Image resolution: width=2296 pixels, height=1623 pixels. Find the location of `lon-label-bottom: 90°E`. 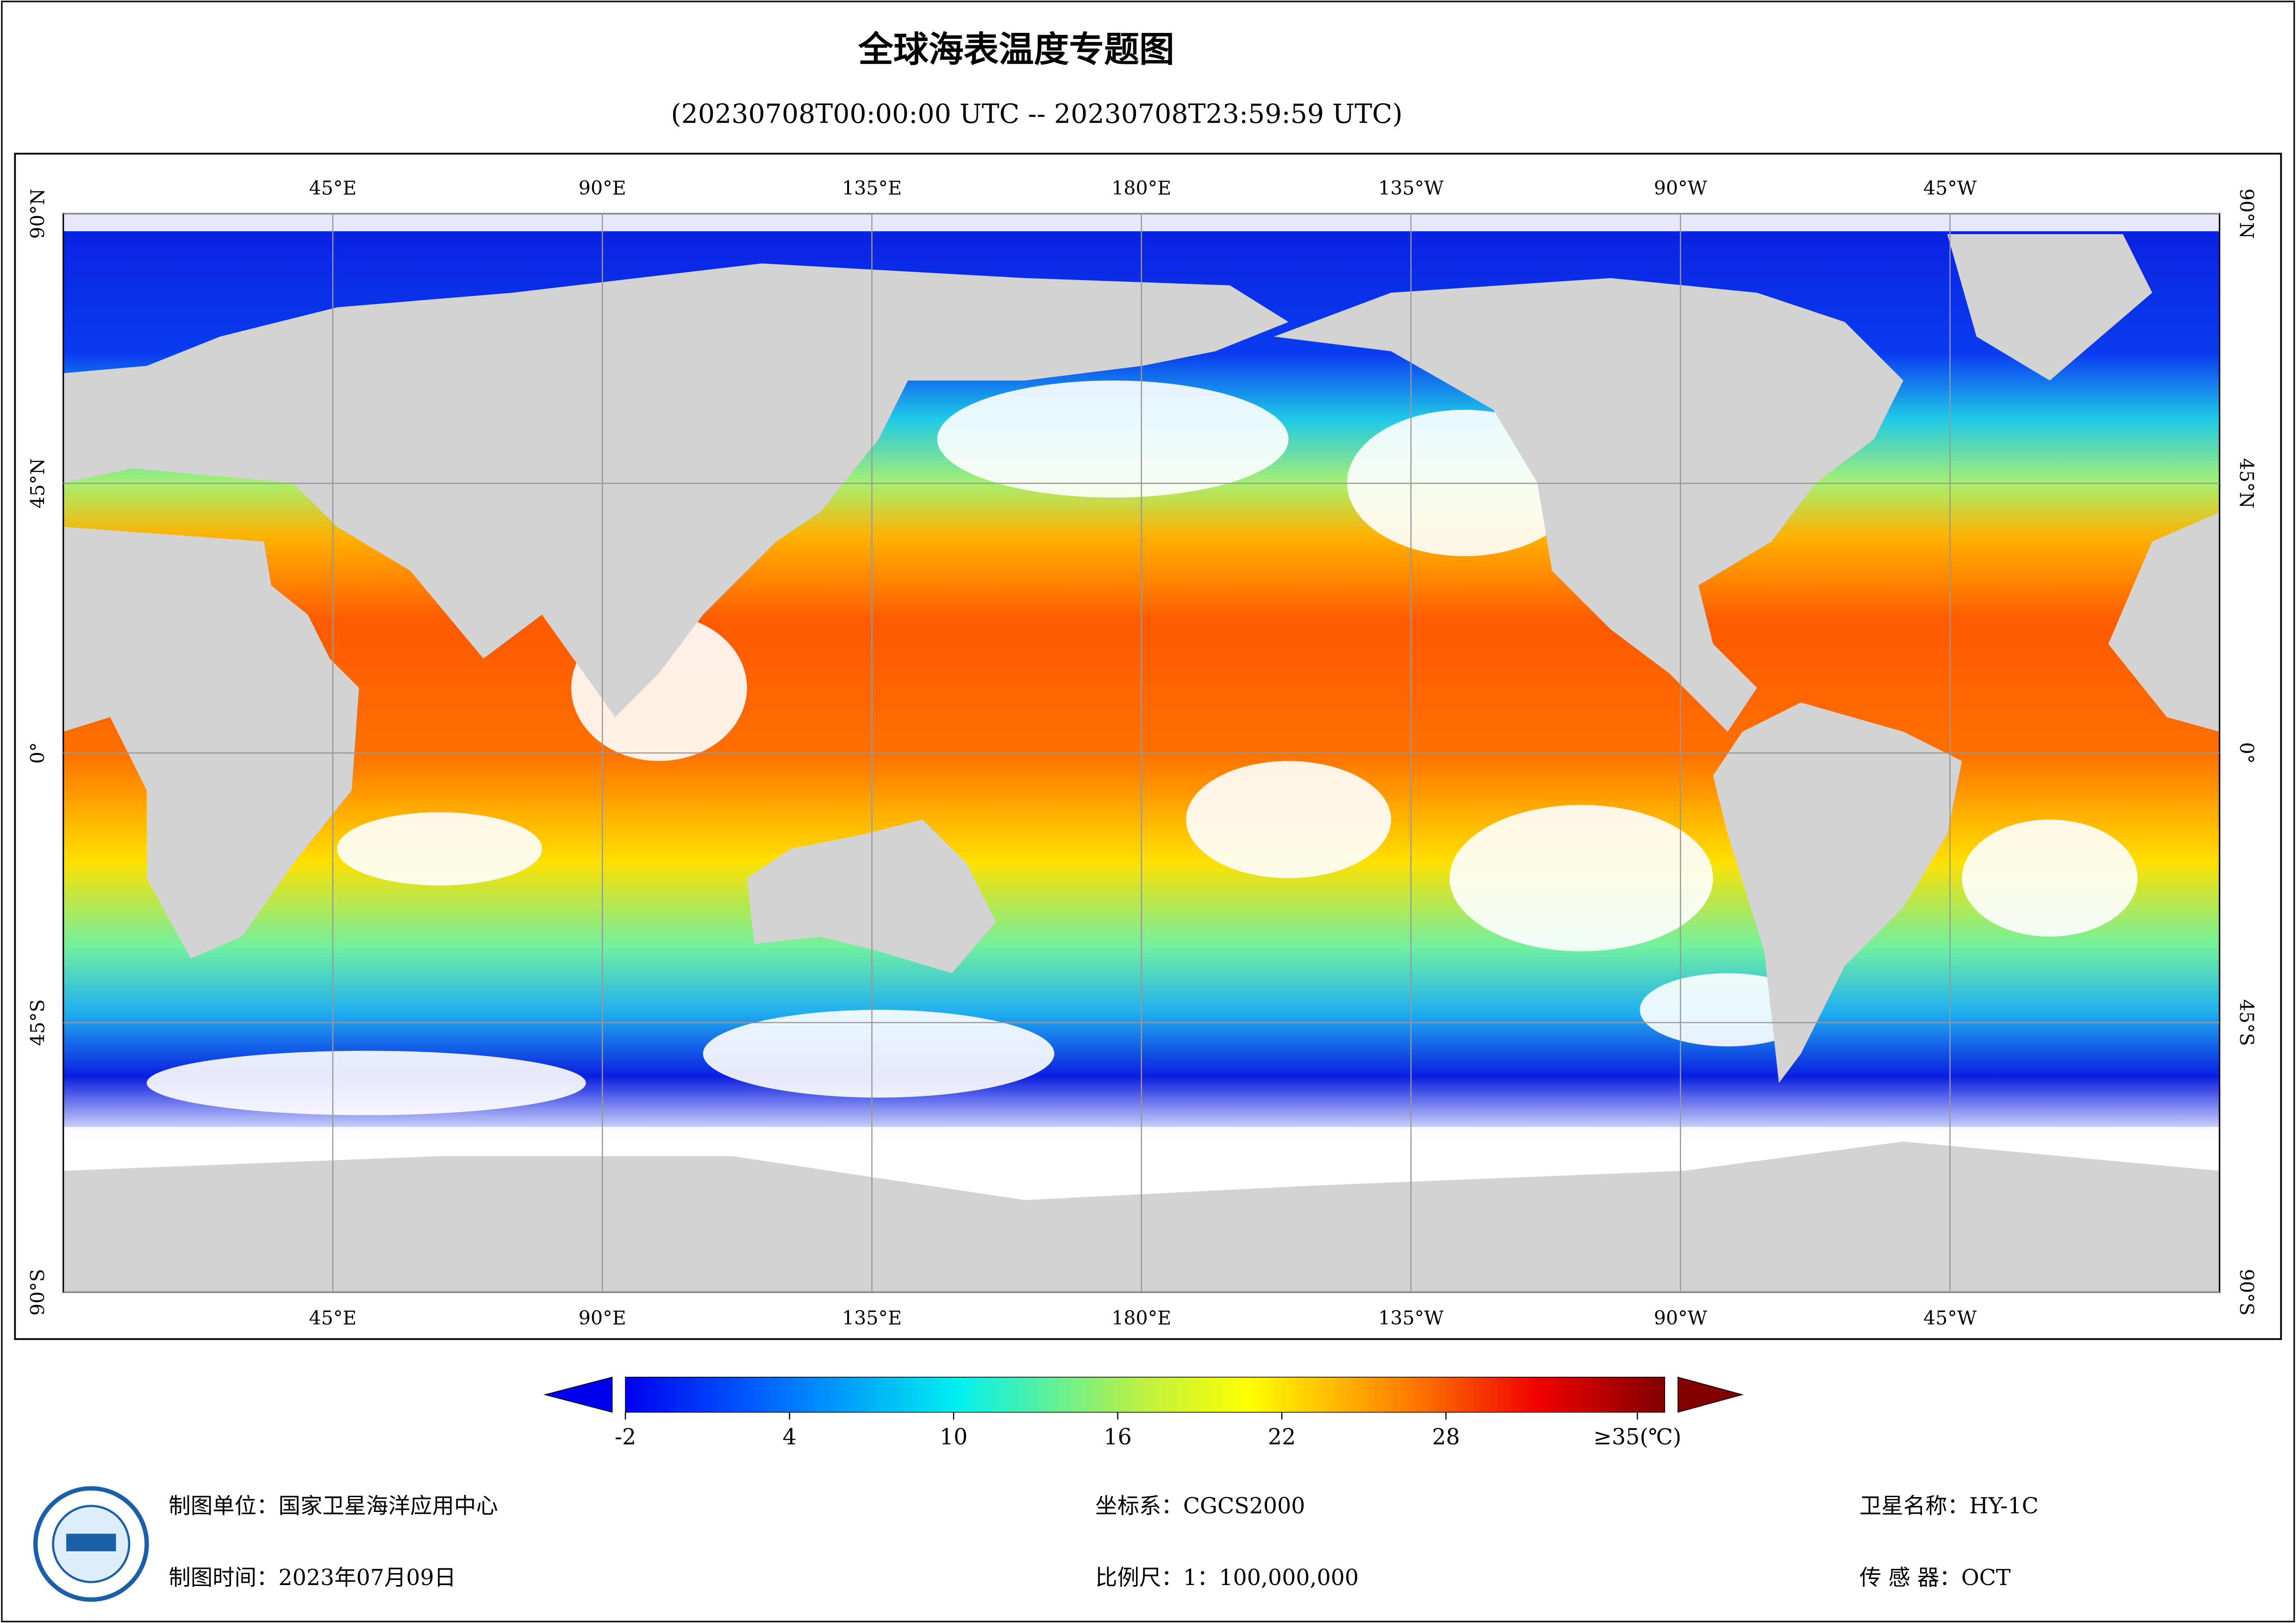

lon-label-bottom: 90°E is located at coordinates (602, 1318).